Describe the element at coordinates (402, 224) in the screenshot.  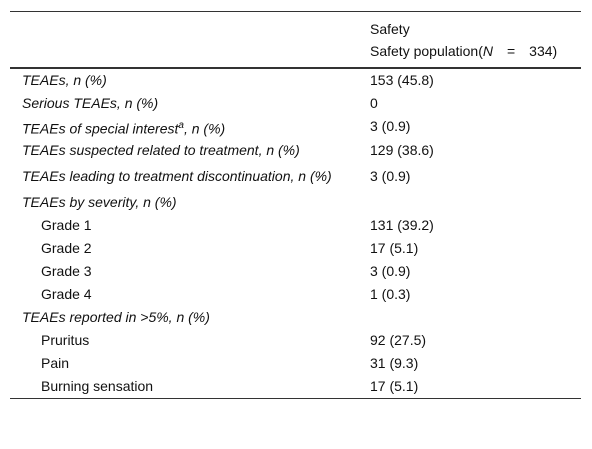
I see `row-value: 131 (39.2)` at that location.